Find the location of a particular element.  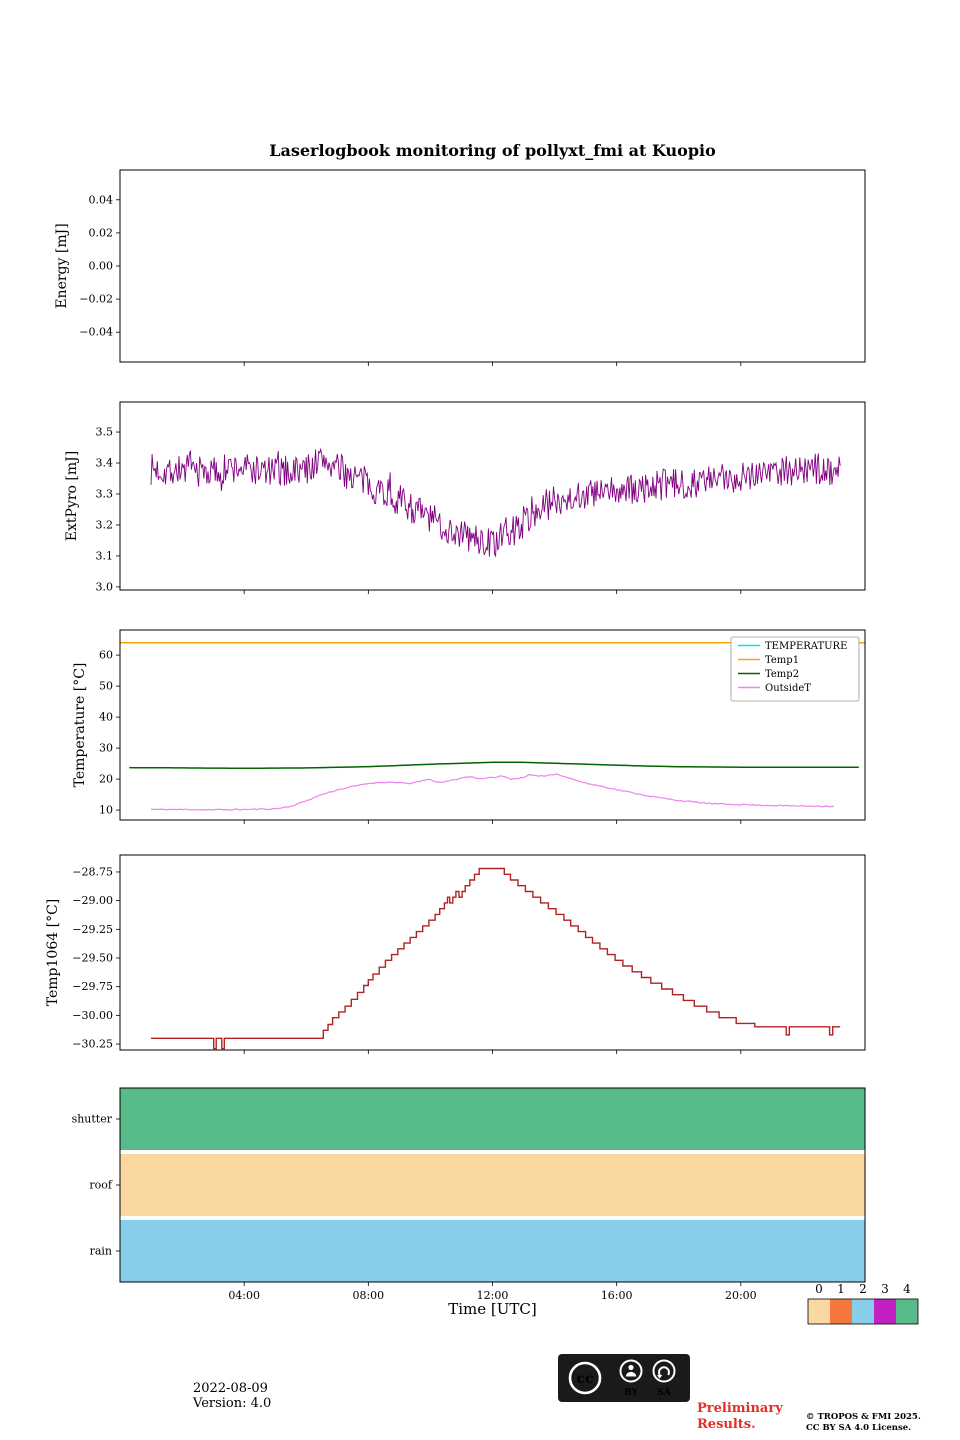

svg-text: 20:00 is located at coordinates (741, 1295).